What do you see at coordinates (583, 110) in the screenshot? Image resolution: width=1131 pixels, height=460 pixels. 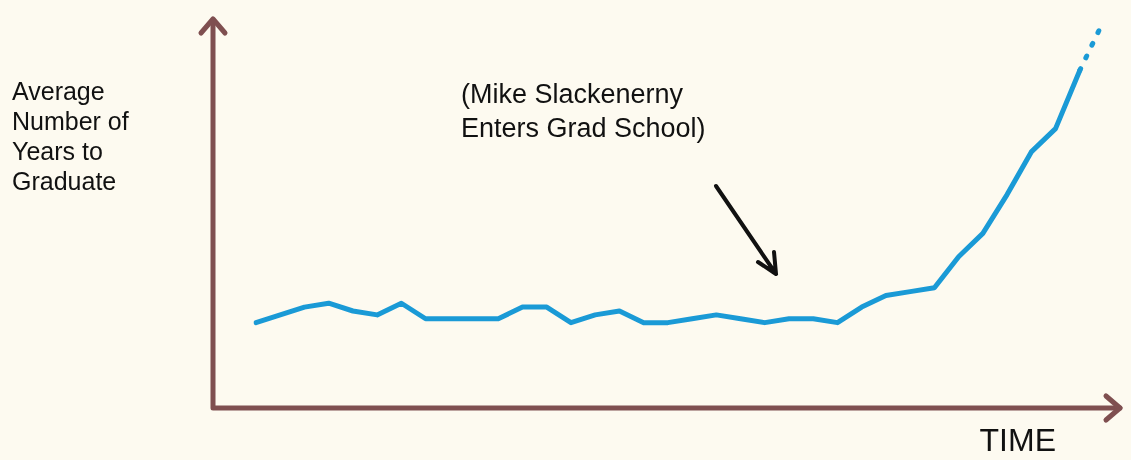 I see `annotation: (Mike Slackenerny Enters Grad School)` at bounding box center [583, 110].